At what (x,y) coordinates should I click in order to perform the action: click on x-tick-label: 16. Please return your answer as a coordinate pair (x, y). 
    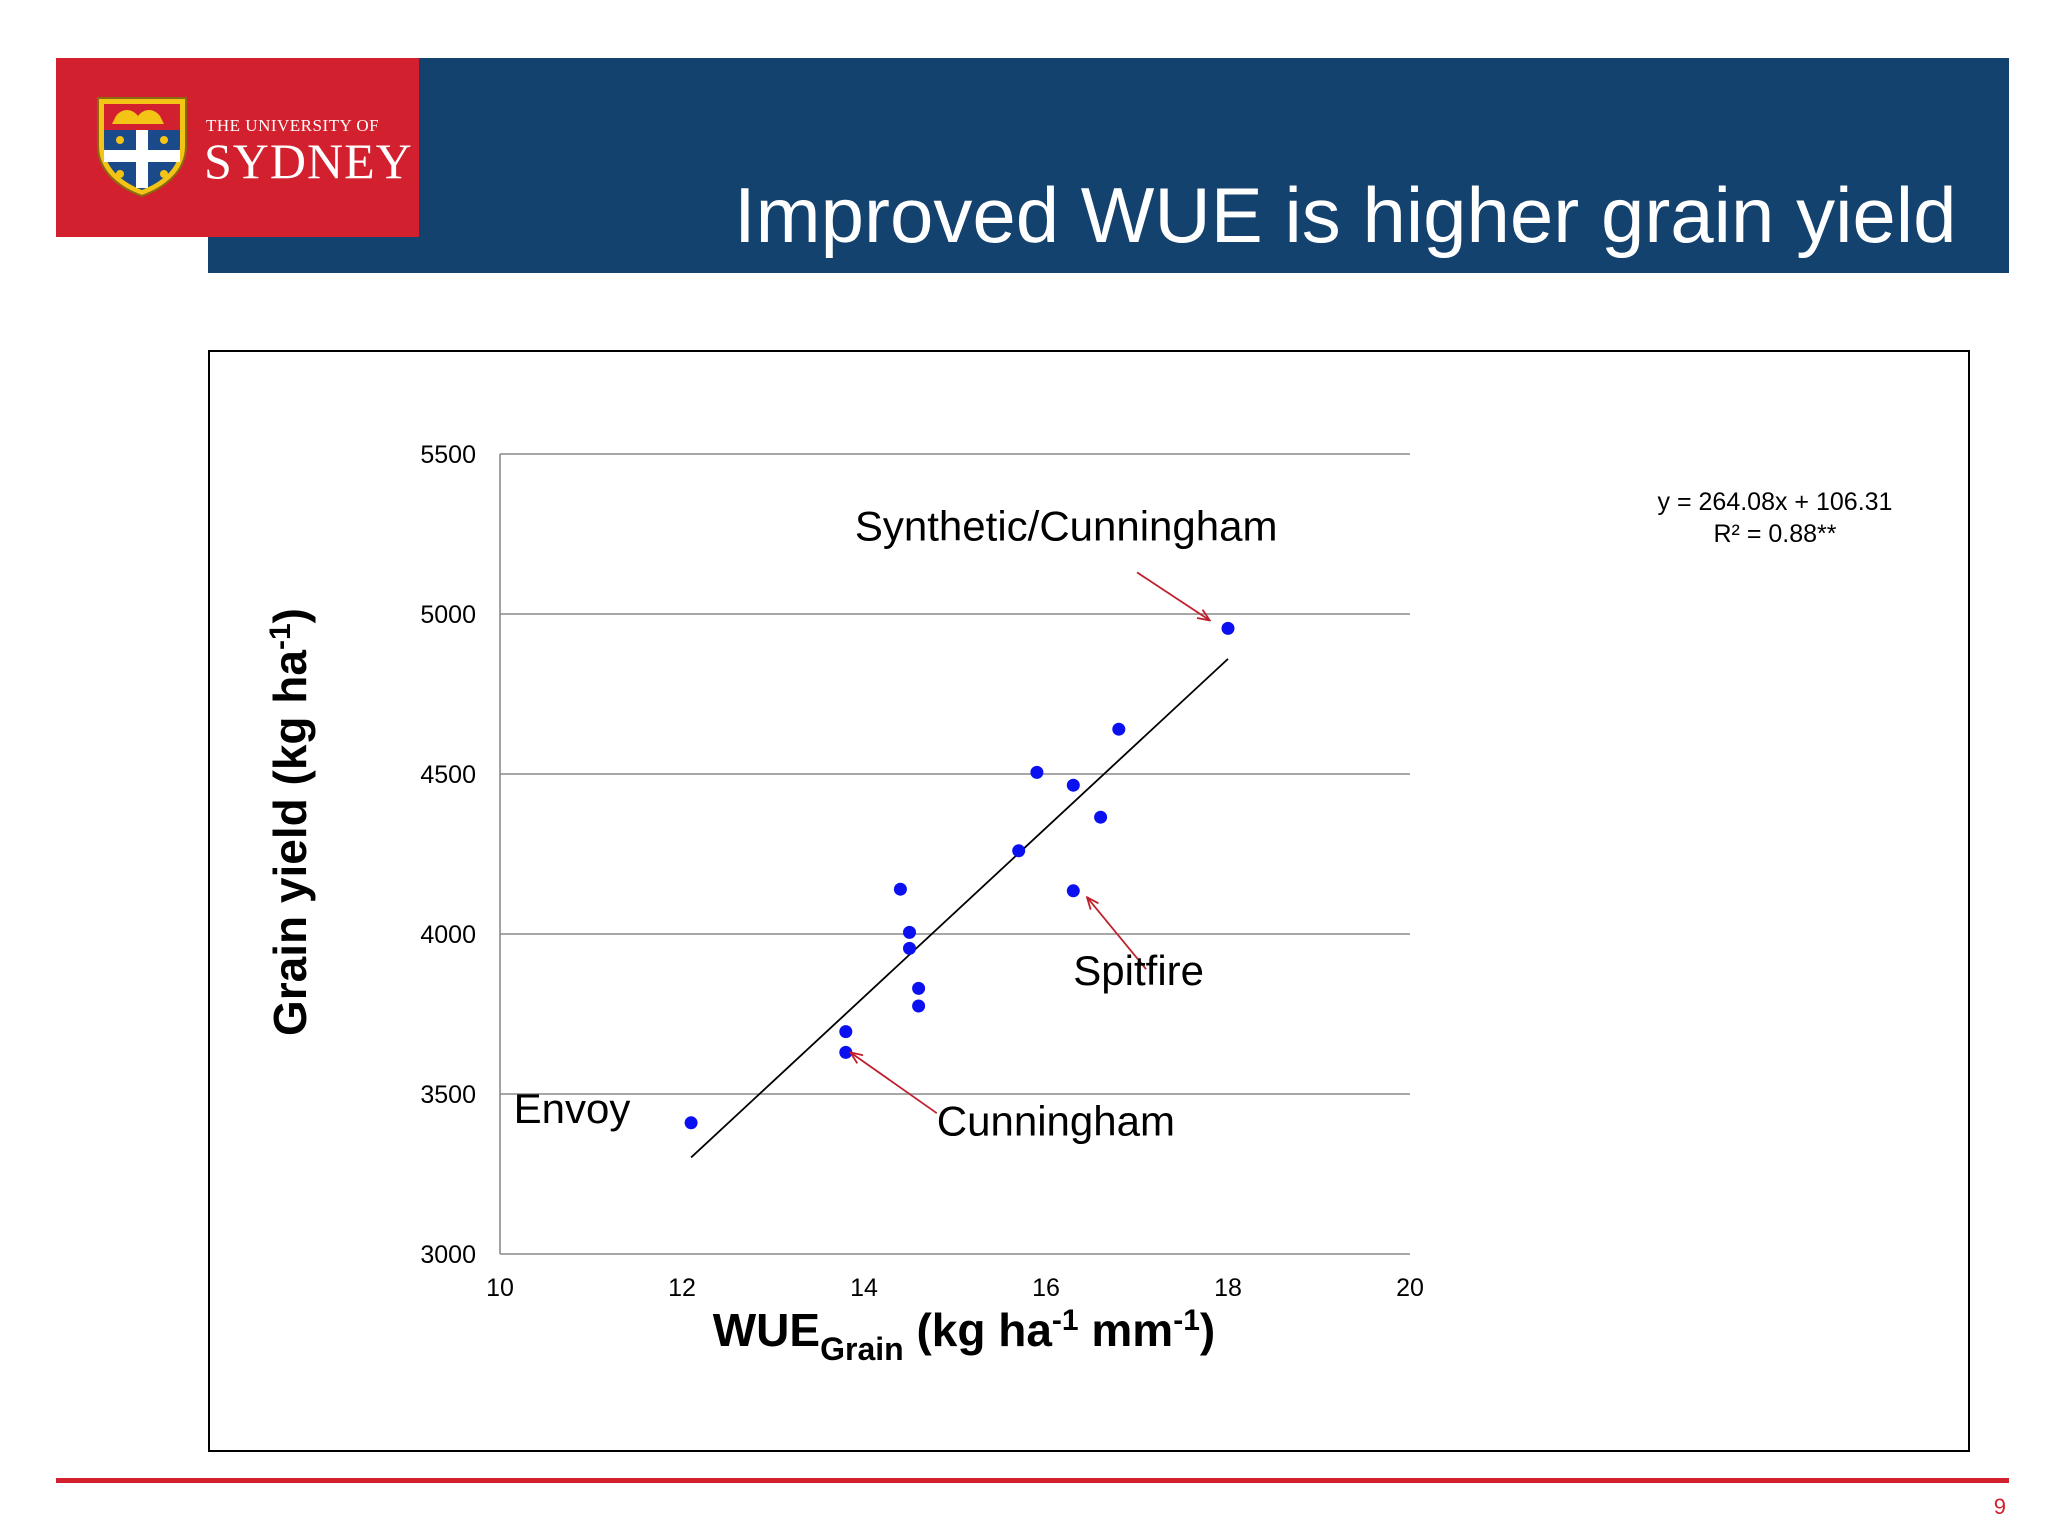
    Looking at the image, I should click on (1046, 1288).